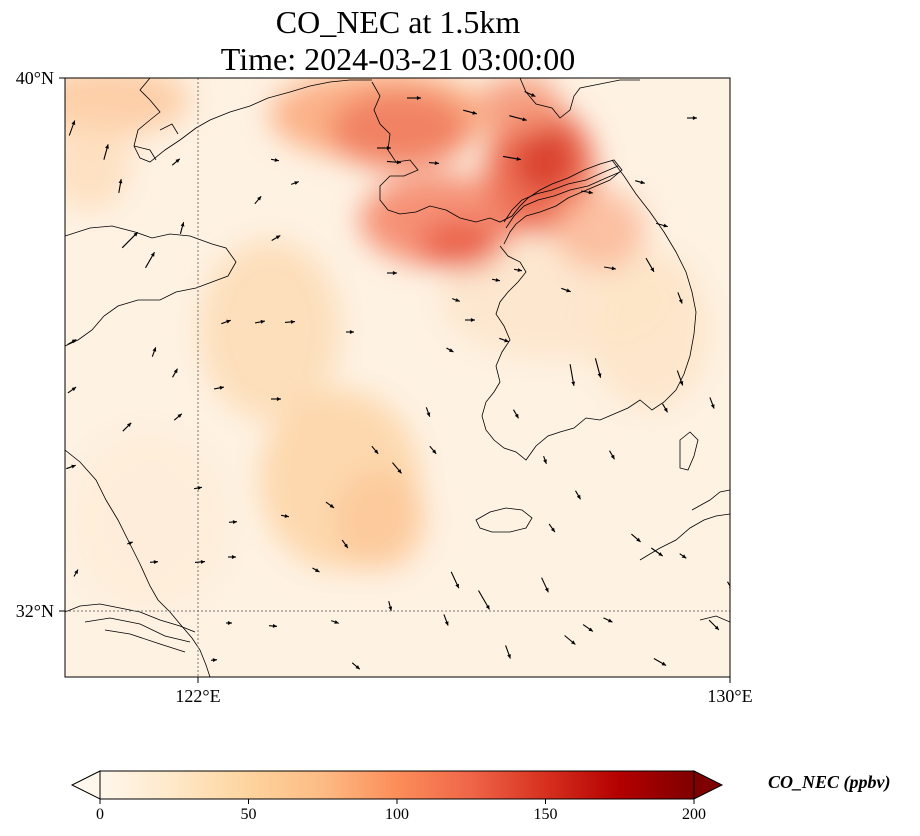  I want to click on lon-label-122e: 122°E, so click(198, 696).